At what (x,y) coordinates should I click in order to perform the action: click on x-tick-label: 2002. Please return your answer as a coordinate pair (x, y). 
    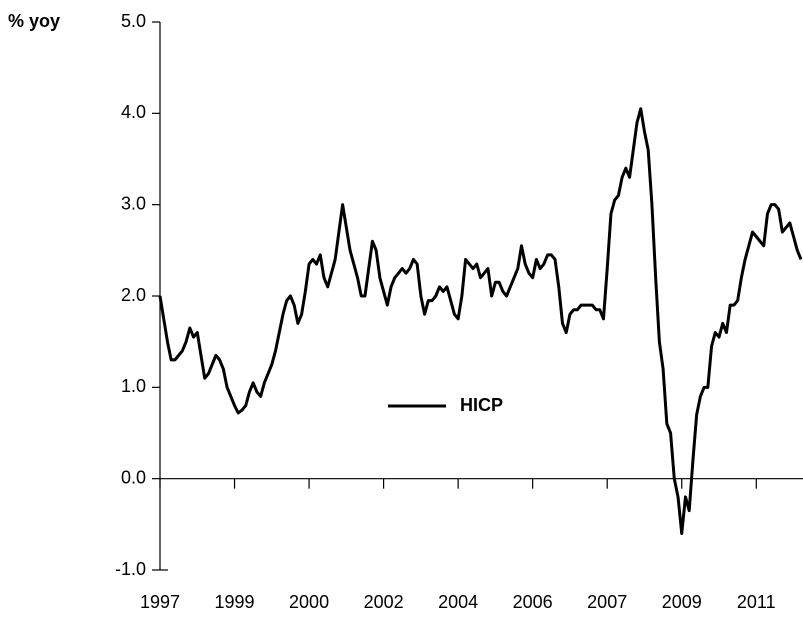
    Looking at the image, I should click on (384, 602).